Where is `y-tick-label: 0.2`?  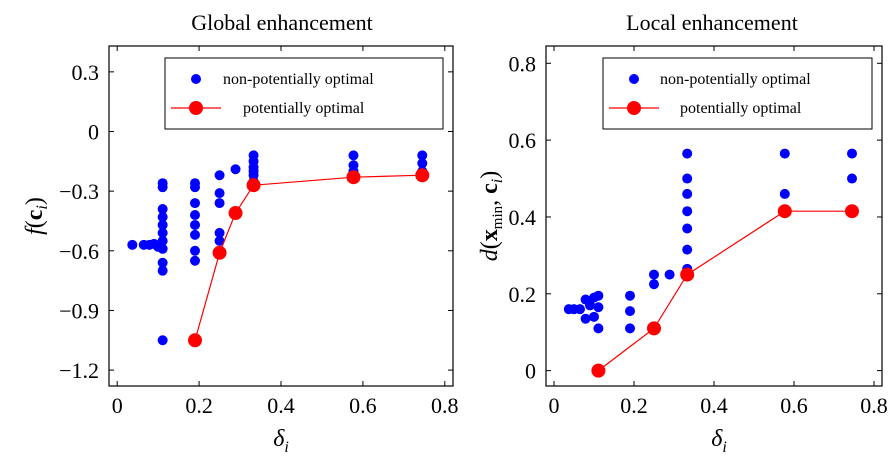 y-tick-label: 0.2 is located at coordinates (523, 294).